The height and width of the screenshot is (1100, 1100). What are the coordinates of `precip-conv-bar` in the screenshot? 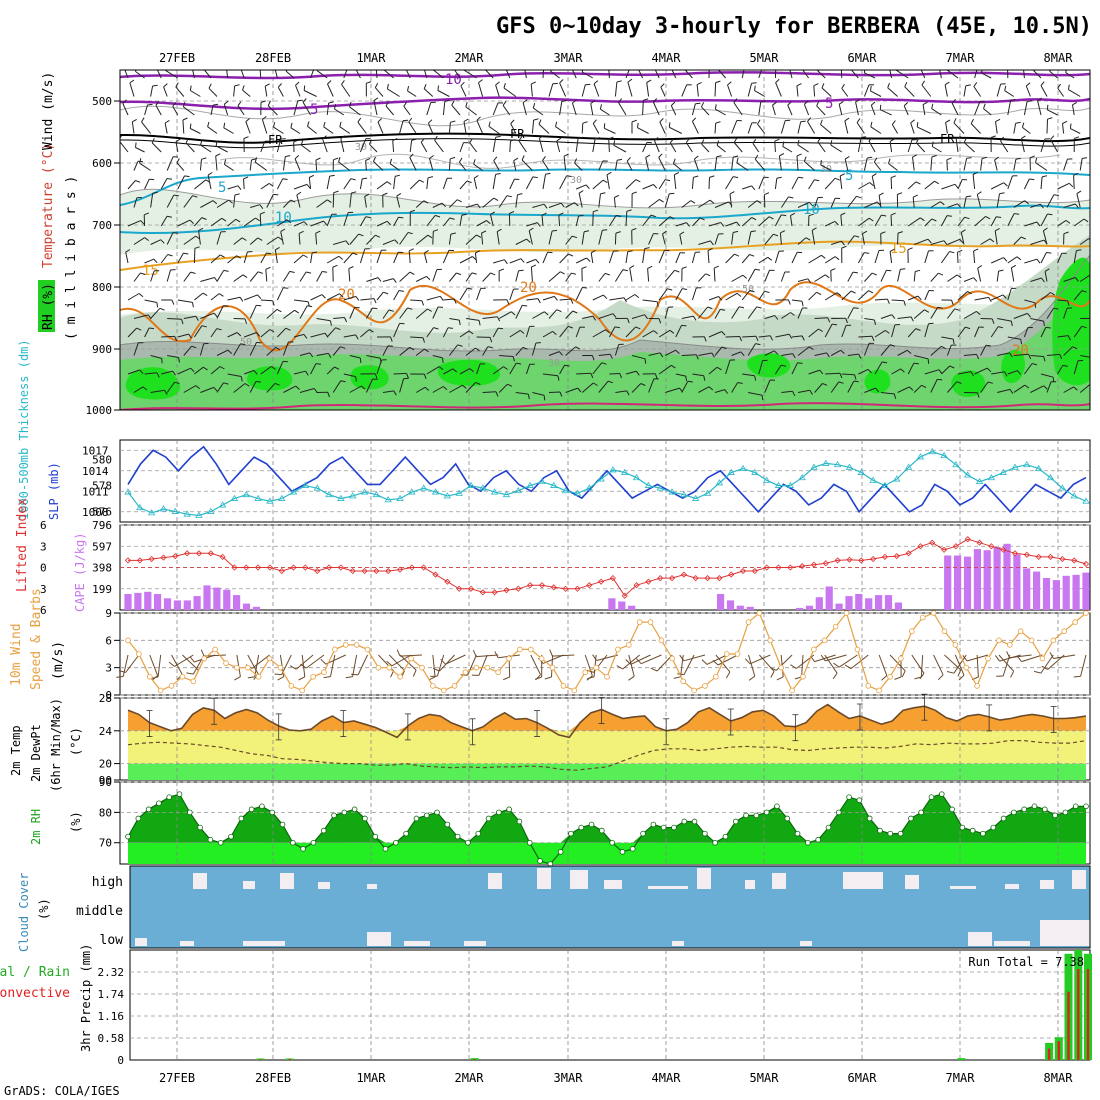 It's located at (1088, 1014).